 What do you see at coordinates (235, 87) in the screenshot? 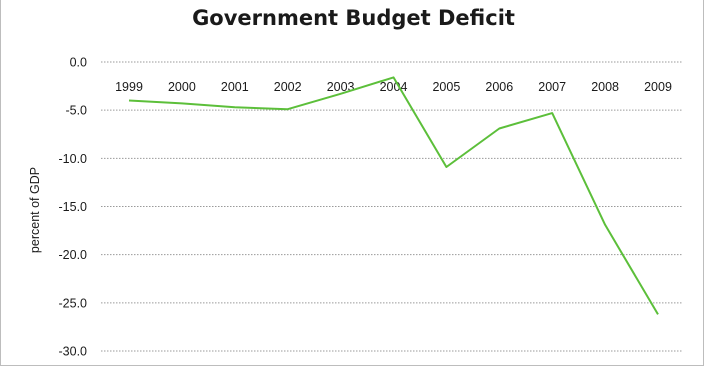
I see `x-tick-label: 2001` at bounding box center [235, 87].